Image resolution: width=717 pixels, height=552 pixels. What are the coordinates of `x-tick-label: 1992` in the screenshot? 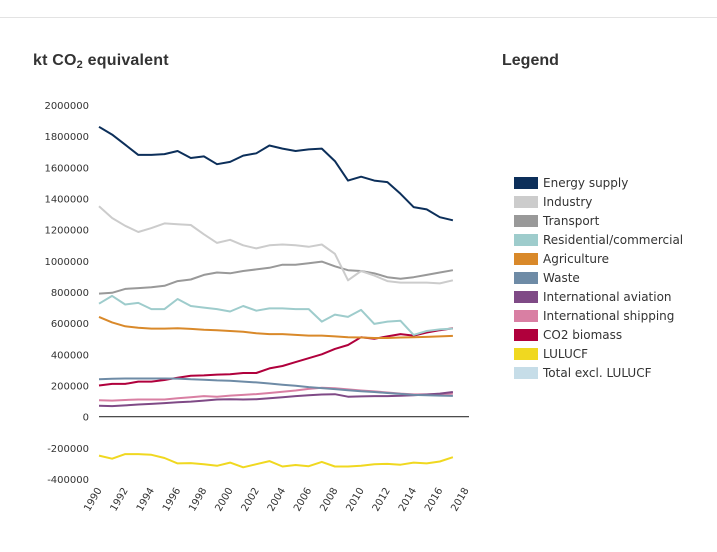 It's located at (120, 500).